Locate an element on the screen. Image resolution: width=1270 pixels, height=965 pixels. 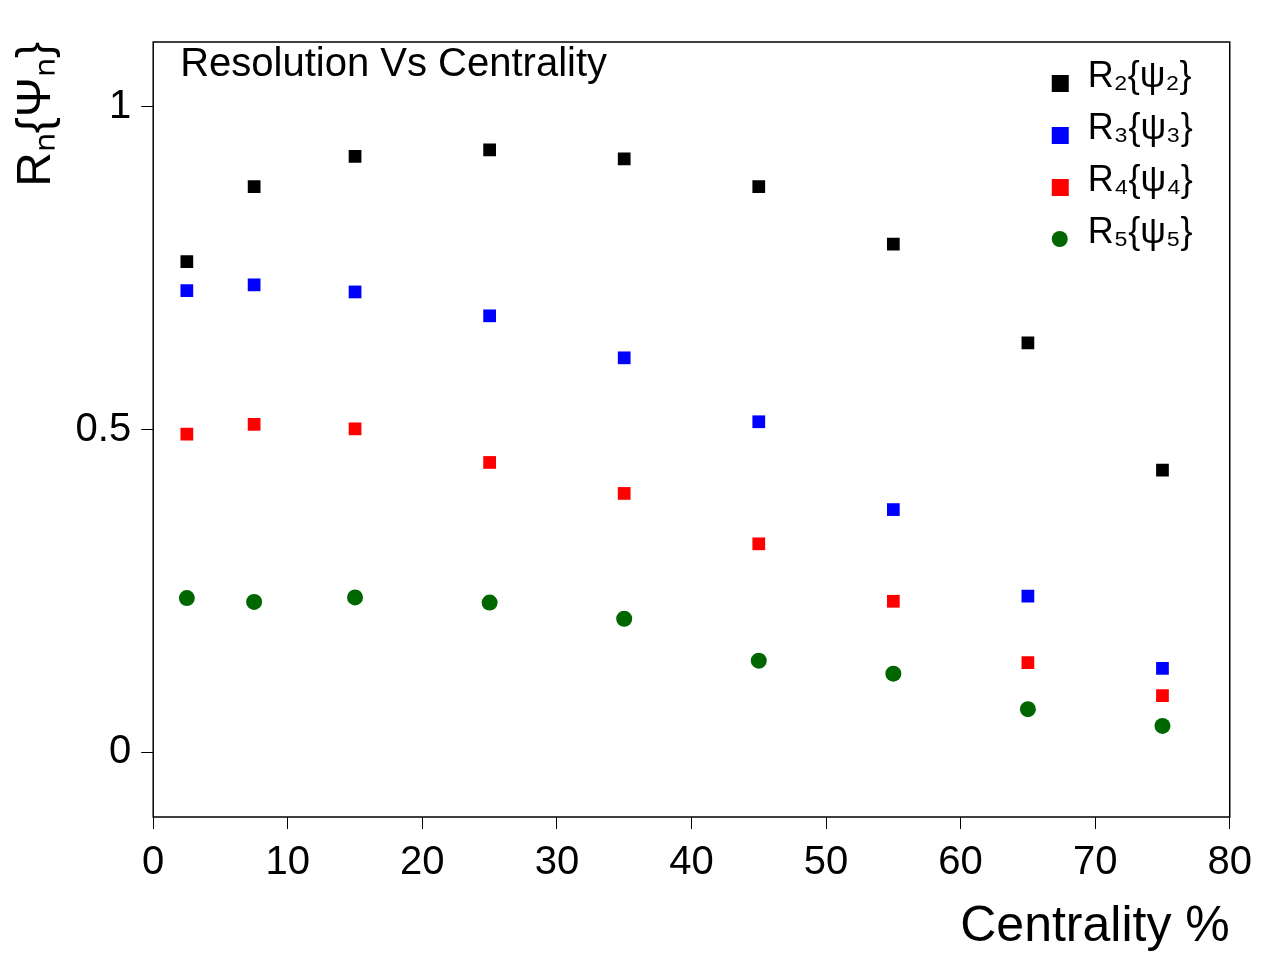
x-tick-label: 10 is located at coordinates (288, 860).